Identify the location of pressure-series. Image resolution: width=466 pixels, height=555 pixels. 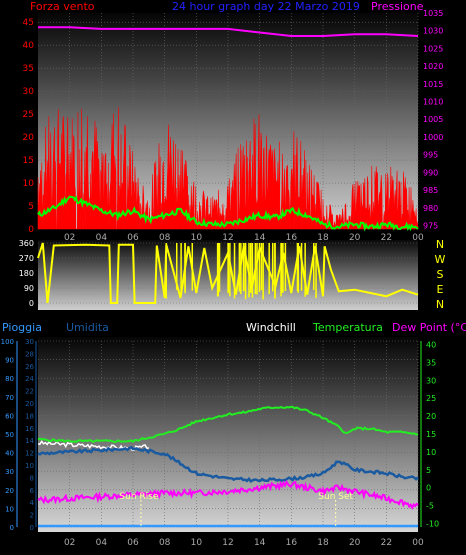
(228, 31).